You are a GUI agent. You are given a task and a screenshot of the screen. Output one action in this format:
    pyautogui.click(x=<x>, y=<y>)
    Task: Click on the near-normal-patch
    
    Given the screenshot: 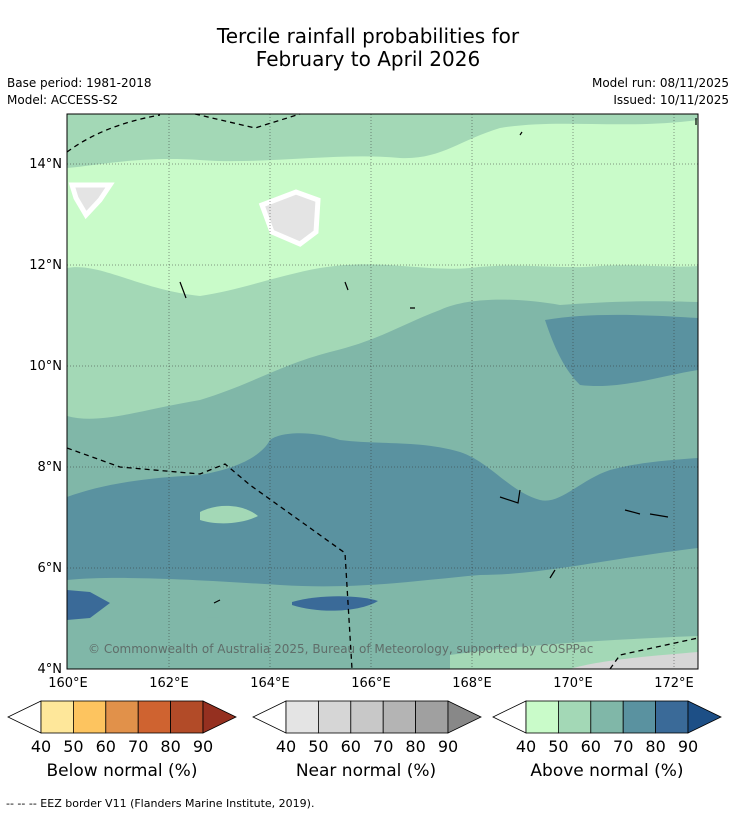 What is the action you would take?
    pyautogui.click(x=289, y=218)
    